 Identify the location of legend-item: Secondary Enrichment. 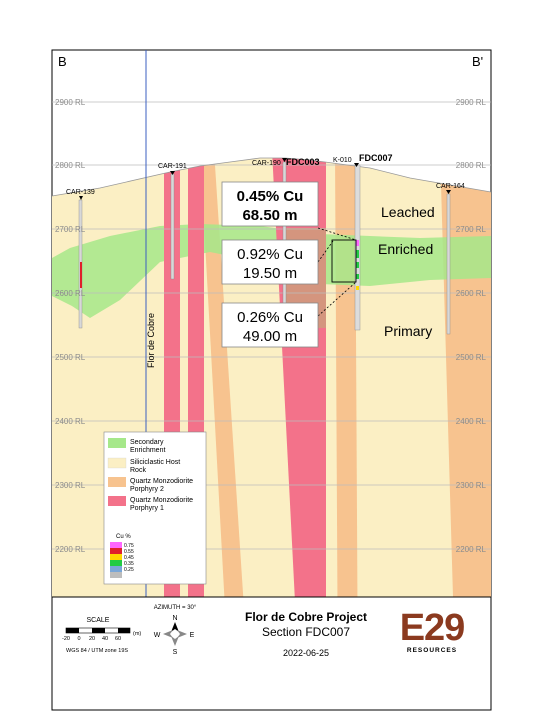
(136, 446).